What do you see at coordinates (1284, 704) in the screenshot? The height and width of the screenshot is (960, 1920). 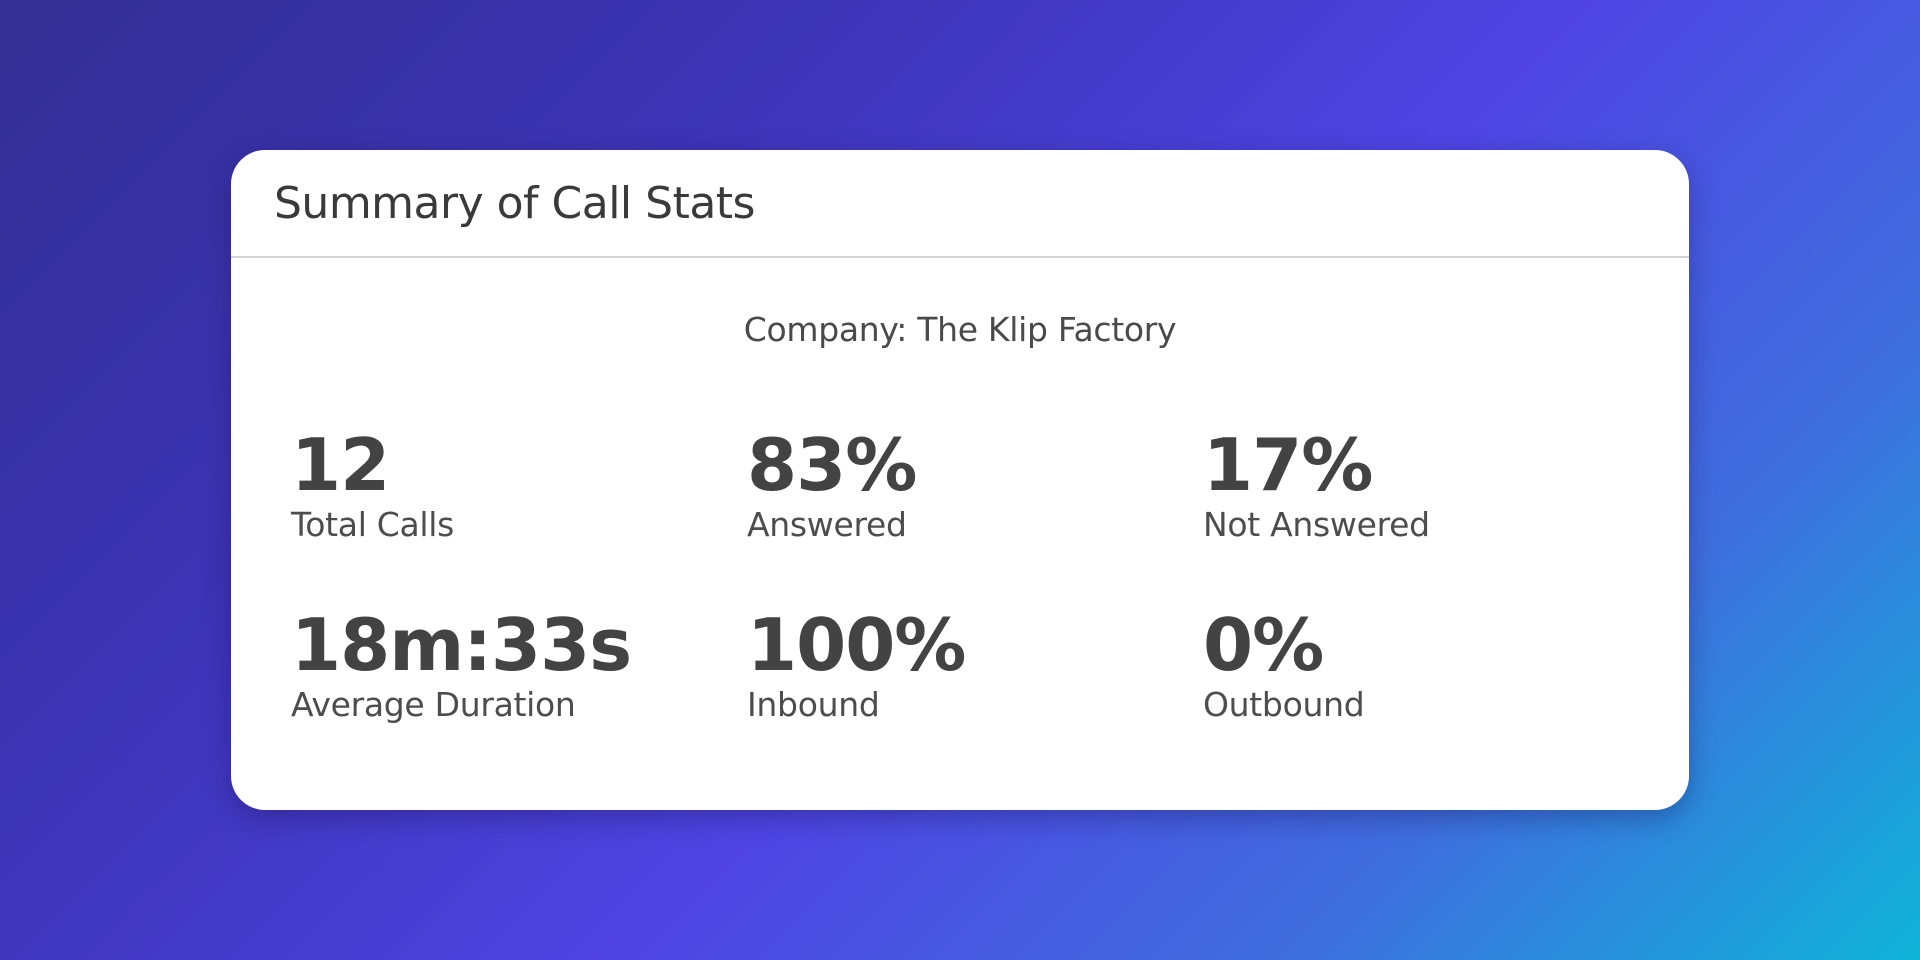 I see `stat-label: Outbound` at bounding box center [1284, 704].